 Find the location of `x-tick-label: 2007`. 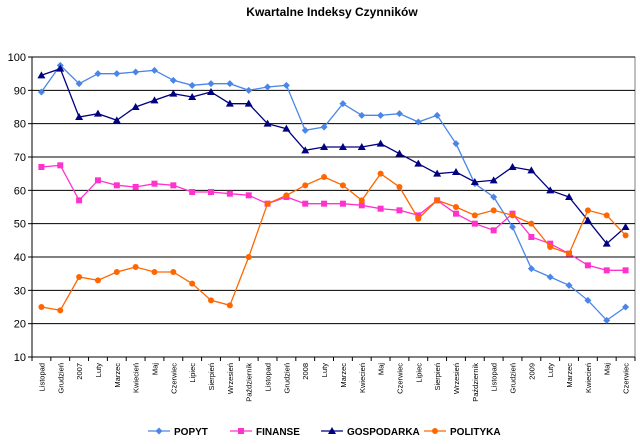

x-tick-label: 2007 is located at coordinates (79, 371).